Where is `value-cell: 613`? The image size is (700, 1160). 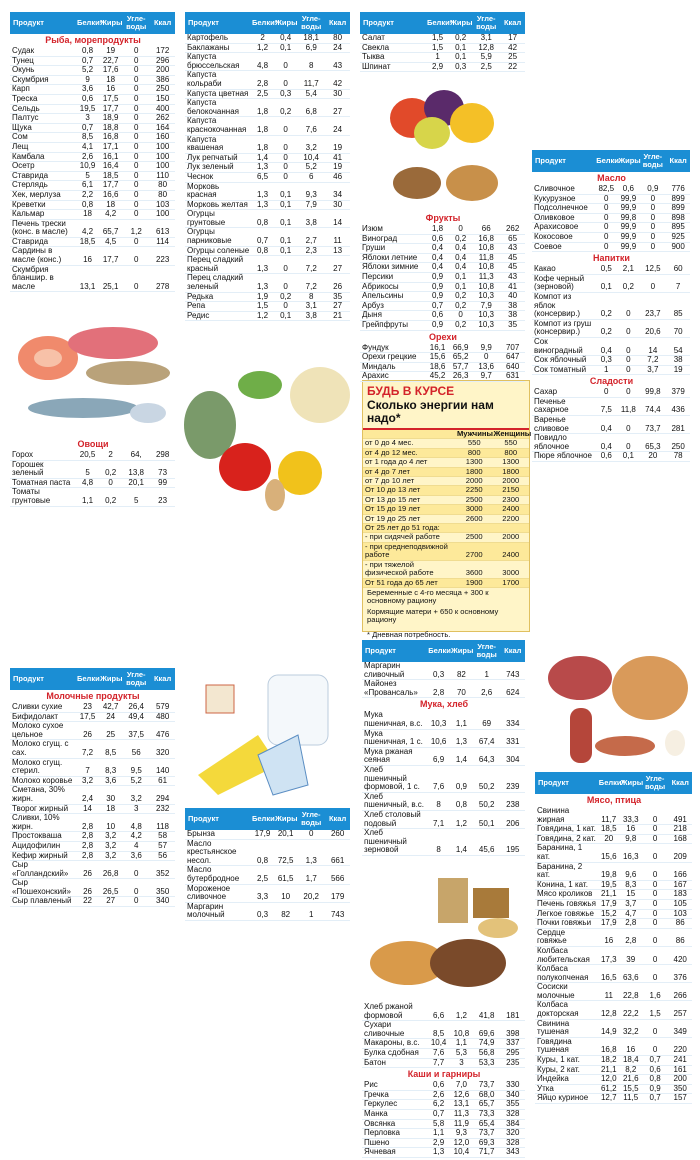 value-cell: 613 is located at coordinates (162, 228).